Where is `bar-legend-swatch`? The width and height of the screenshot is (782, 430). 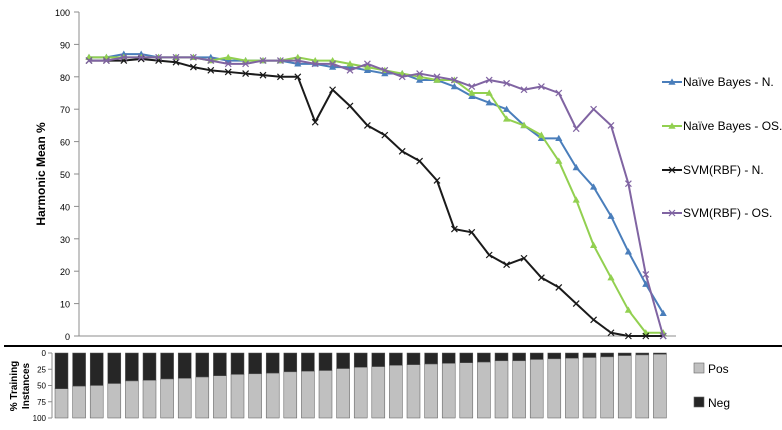 bar-legend-swatch is located at coordinates (699, 368).